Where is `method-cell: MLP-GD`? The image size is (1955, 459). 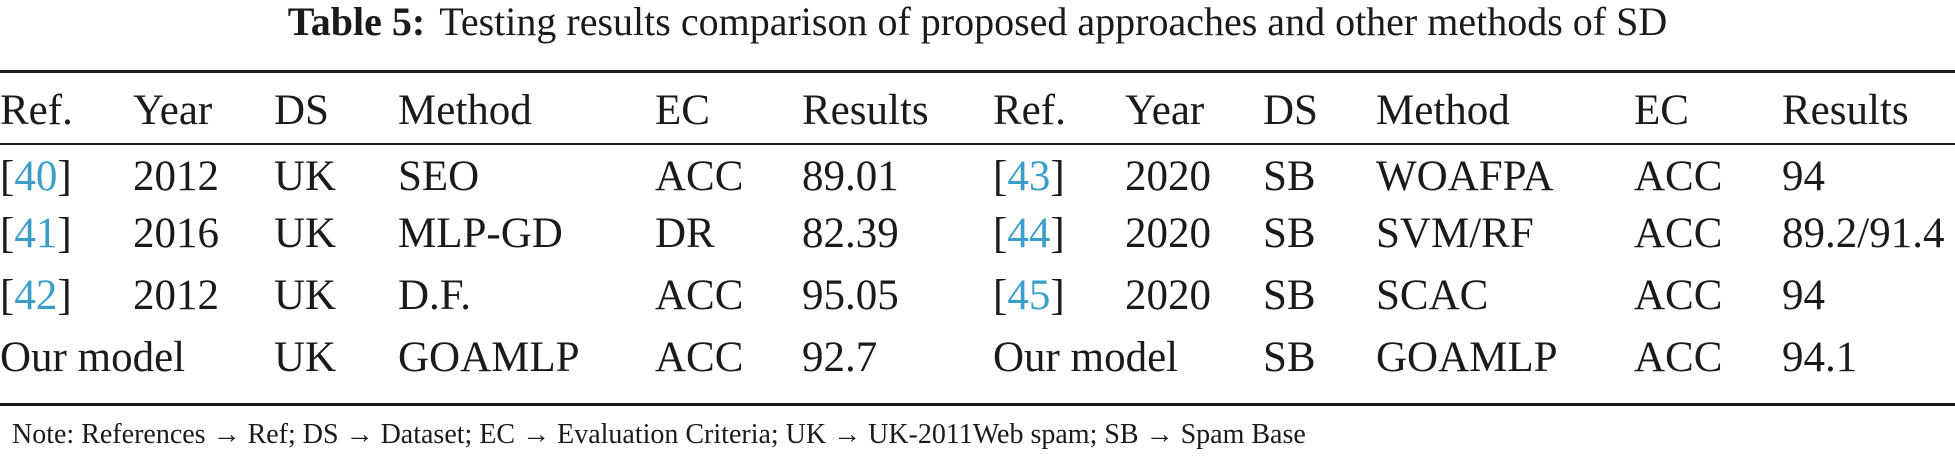 method-cell: MLP-GD is located at coordinates (480, 233).